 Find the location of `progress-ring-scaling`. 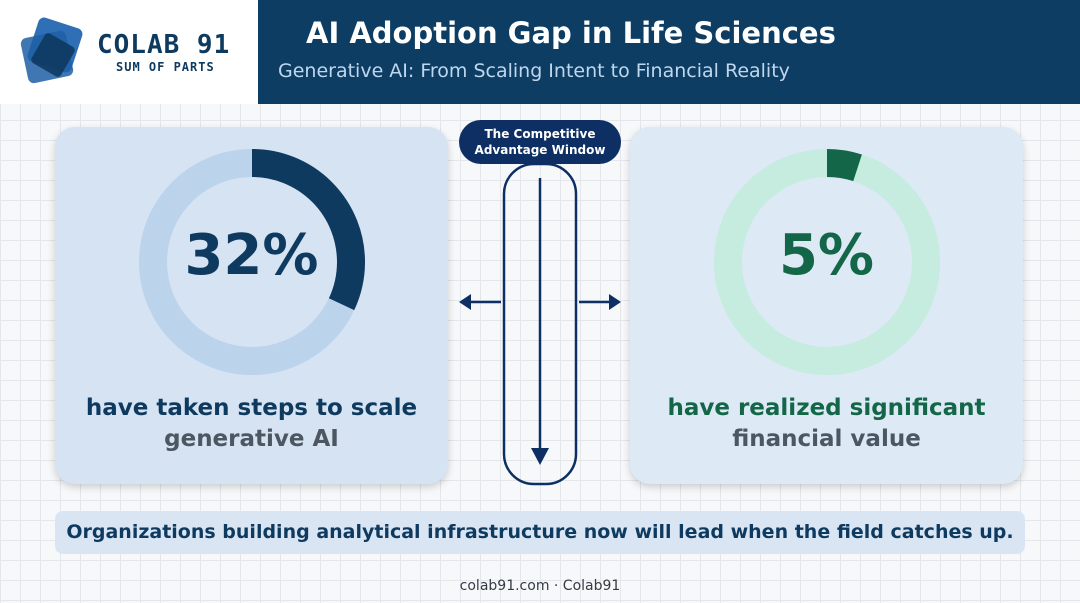

progress-ring-scaling is located at coordinates (252, 262).